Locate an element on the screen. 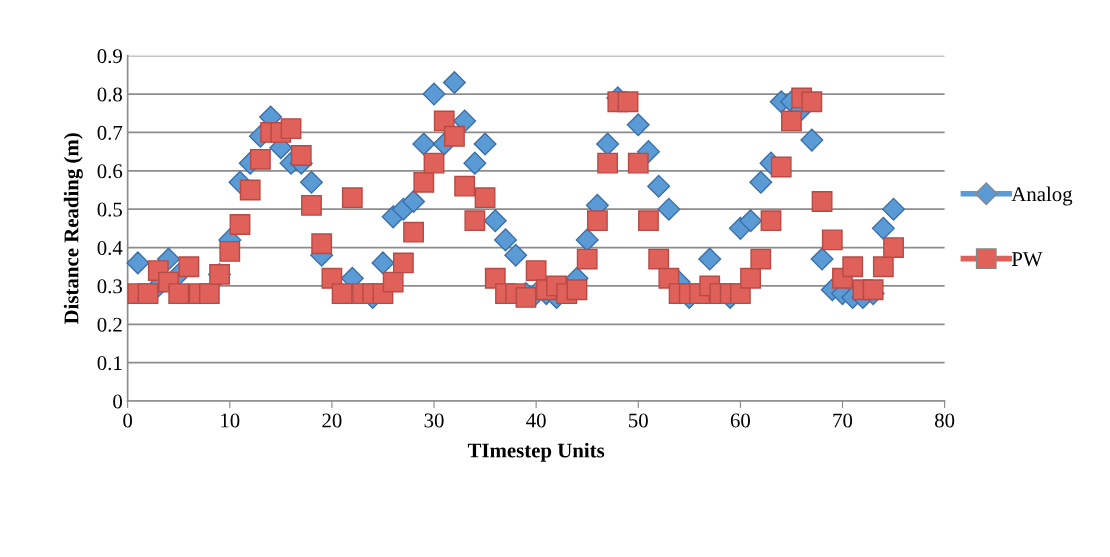 This screenshot has height=557, width=1110. y-tick-label: 0.6 is located at coordinates (110, 171).